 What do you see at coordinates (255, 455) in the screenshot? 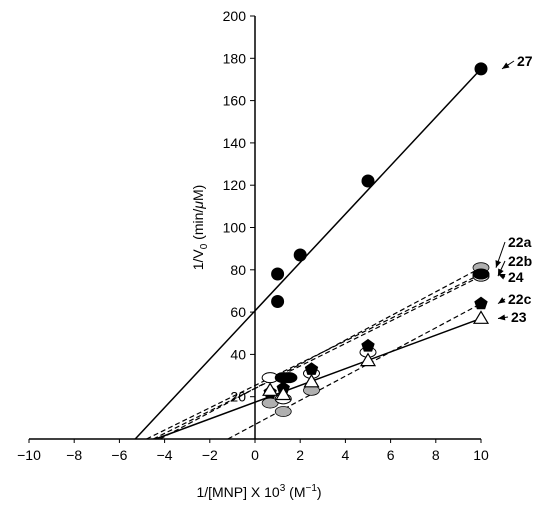
I see `x-tick-label: 0` at bounding box center [255, 455].